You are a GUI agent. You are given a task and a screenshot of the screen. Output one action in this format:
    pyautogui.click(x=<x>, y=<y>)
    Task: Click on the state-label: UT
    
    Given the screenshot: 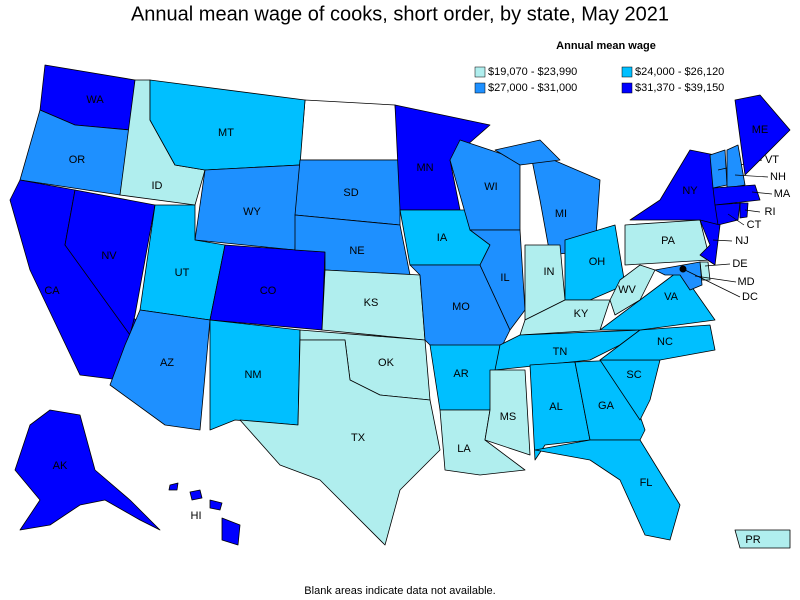 What is the action you would take?
    pyautogui.click(x=182, y=273)
    